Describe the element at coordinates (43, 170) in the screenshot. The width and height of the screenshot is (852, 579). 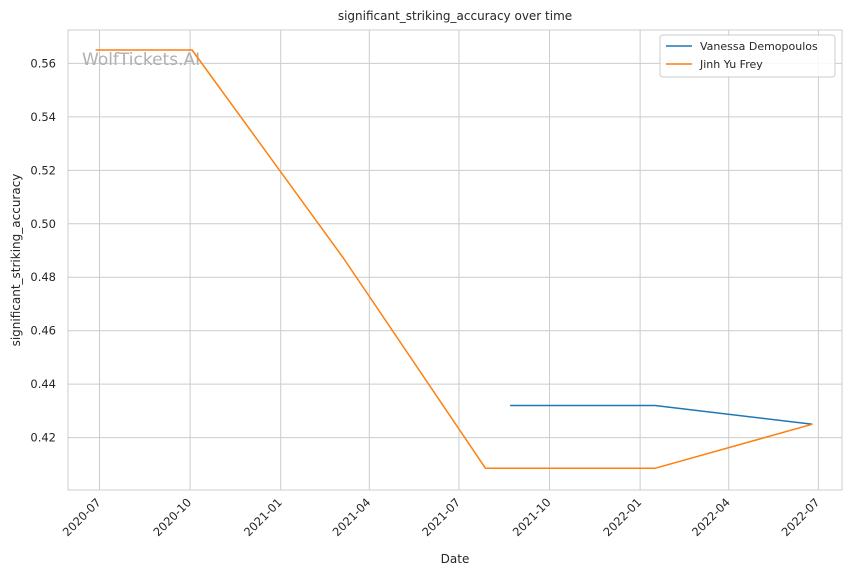
I see `y-tick-label: 0.52` at that location.